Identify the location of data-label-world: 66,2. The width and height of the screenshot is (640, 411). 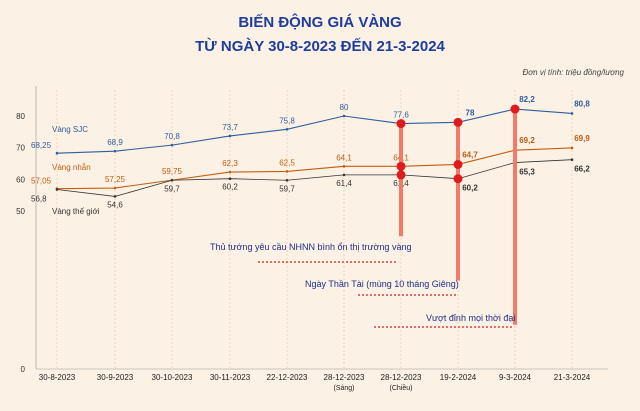
(582, 169).